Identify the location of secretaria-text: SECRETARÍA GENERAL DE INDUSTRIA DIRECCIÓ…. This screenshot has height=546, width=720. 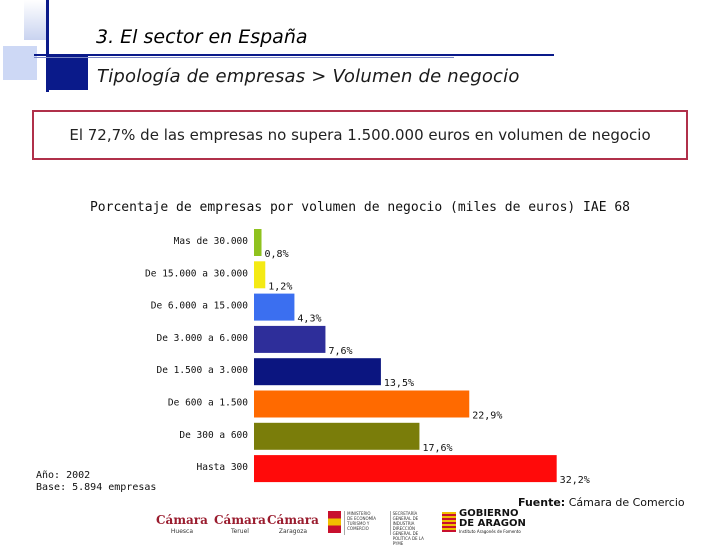
(410, 528).